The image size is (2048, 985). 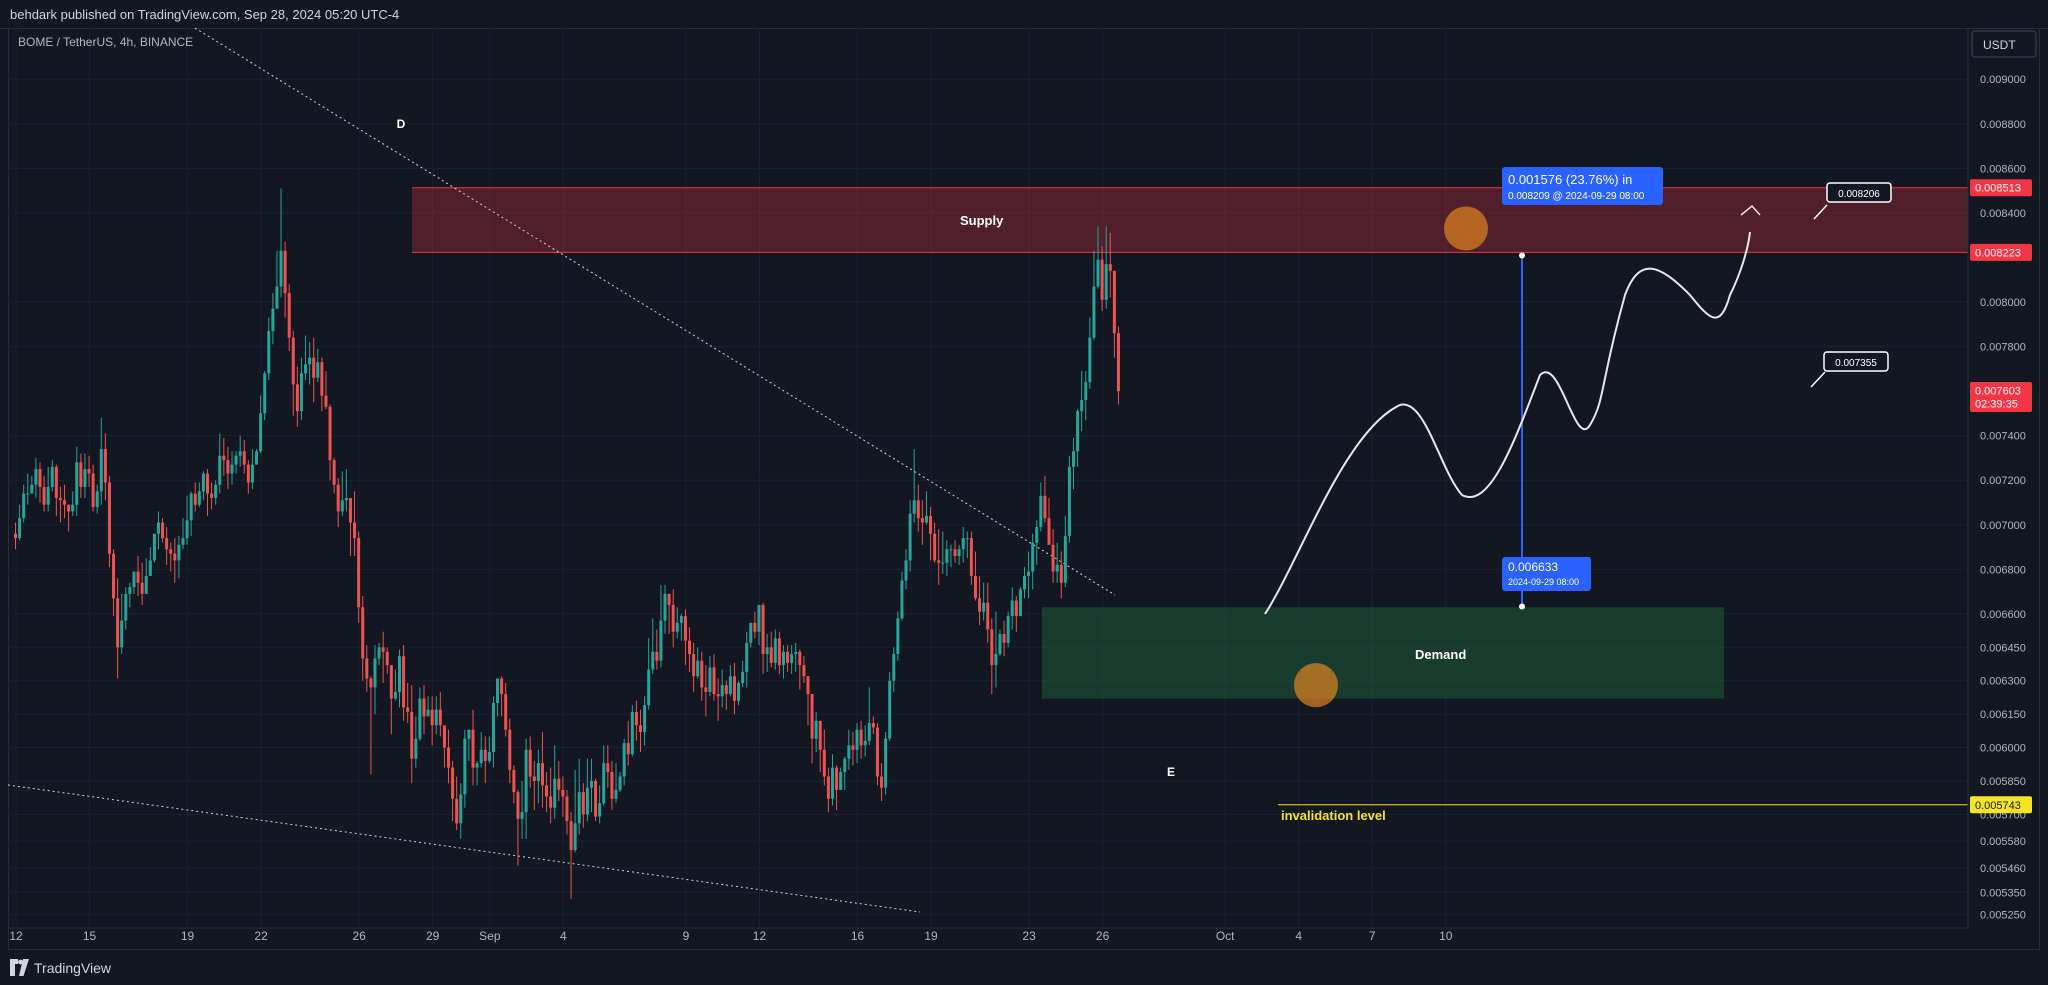 I want to click on price-axis-badge-label: 0.008513, so click(x=1998, y=189).